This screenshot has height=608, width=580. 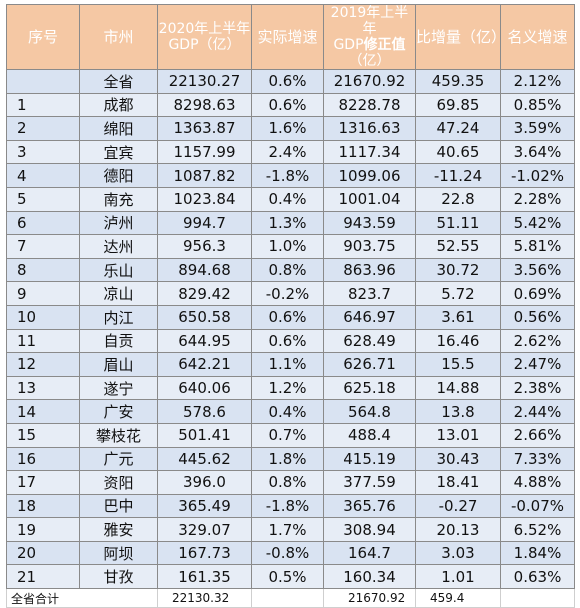 I want to click on cell-gdp2019: 1117.34, so click(x=369, y=152).